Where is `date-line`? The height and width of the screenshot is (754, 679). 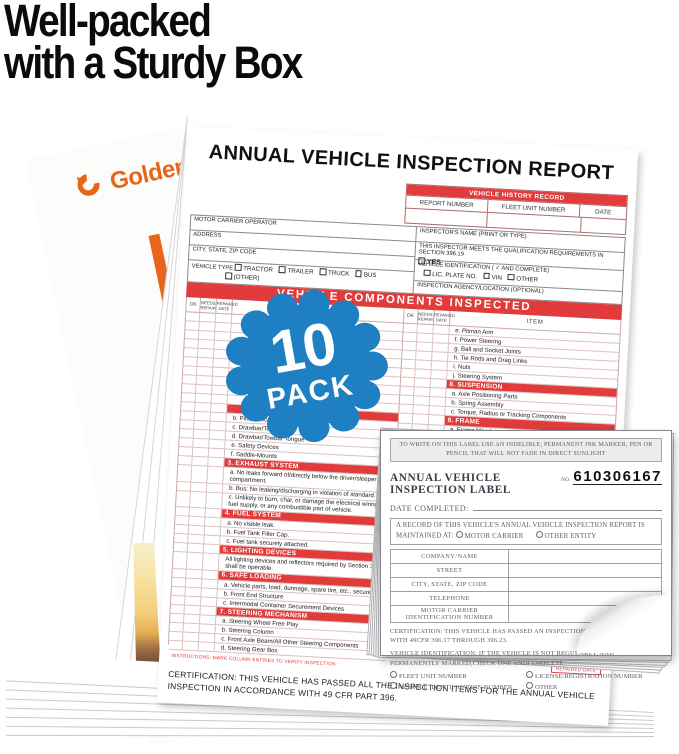 date-line is located at coordinates (567, 506).